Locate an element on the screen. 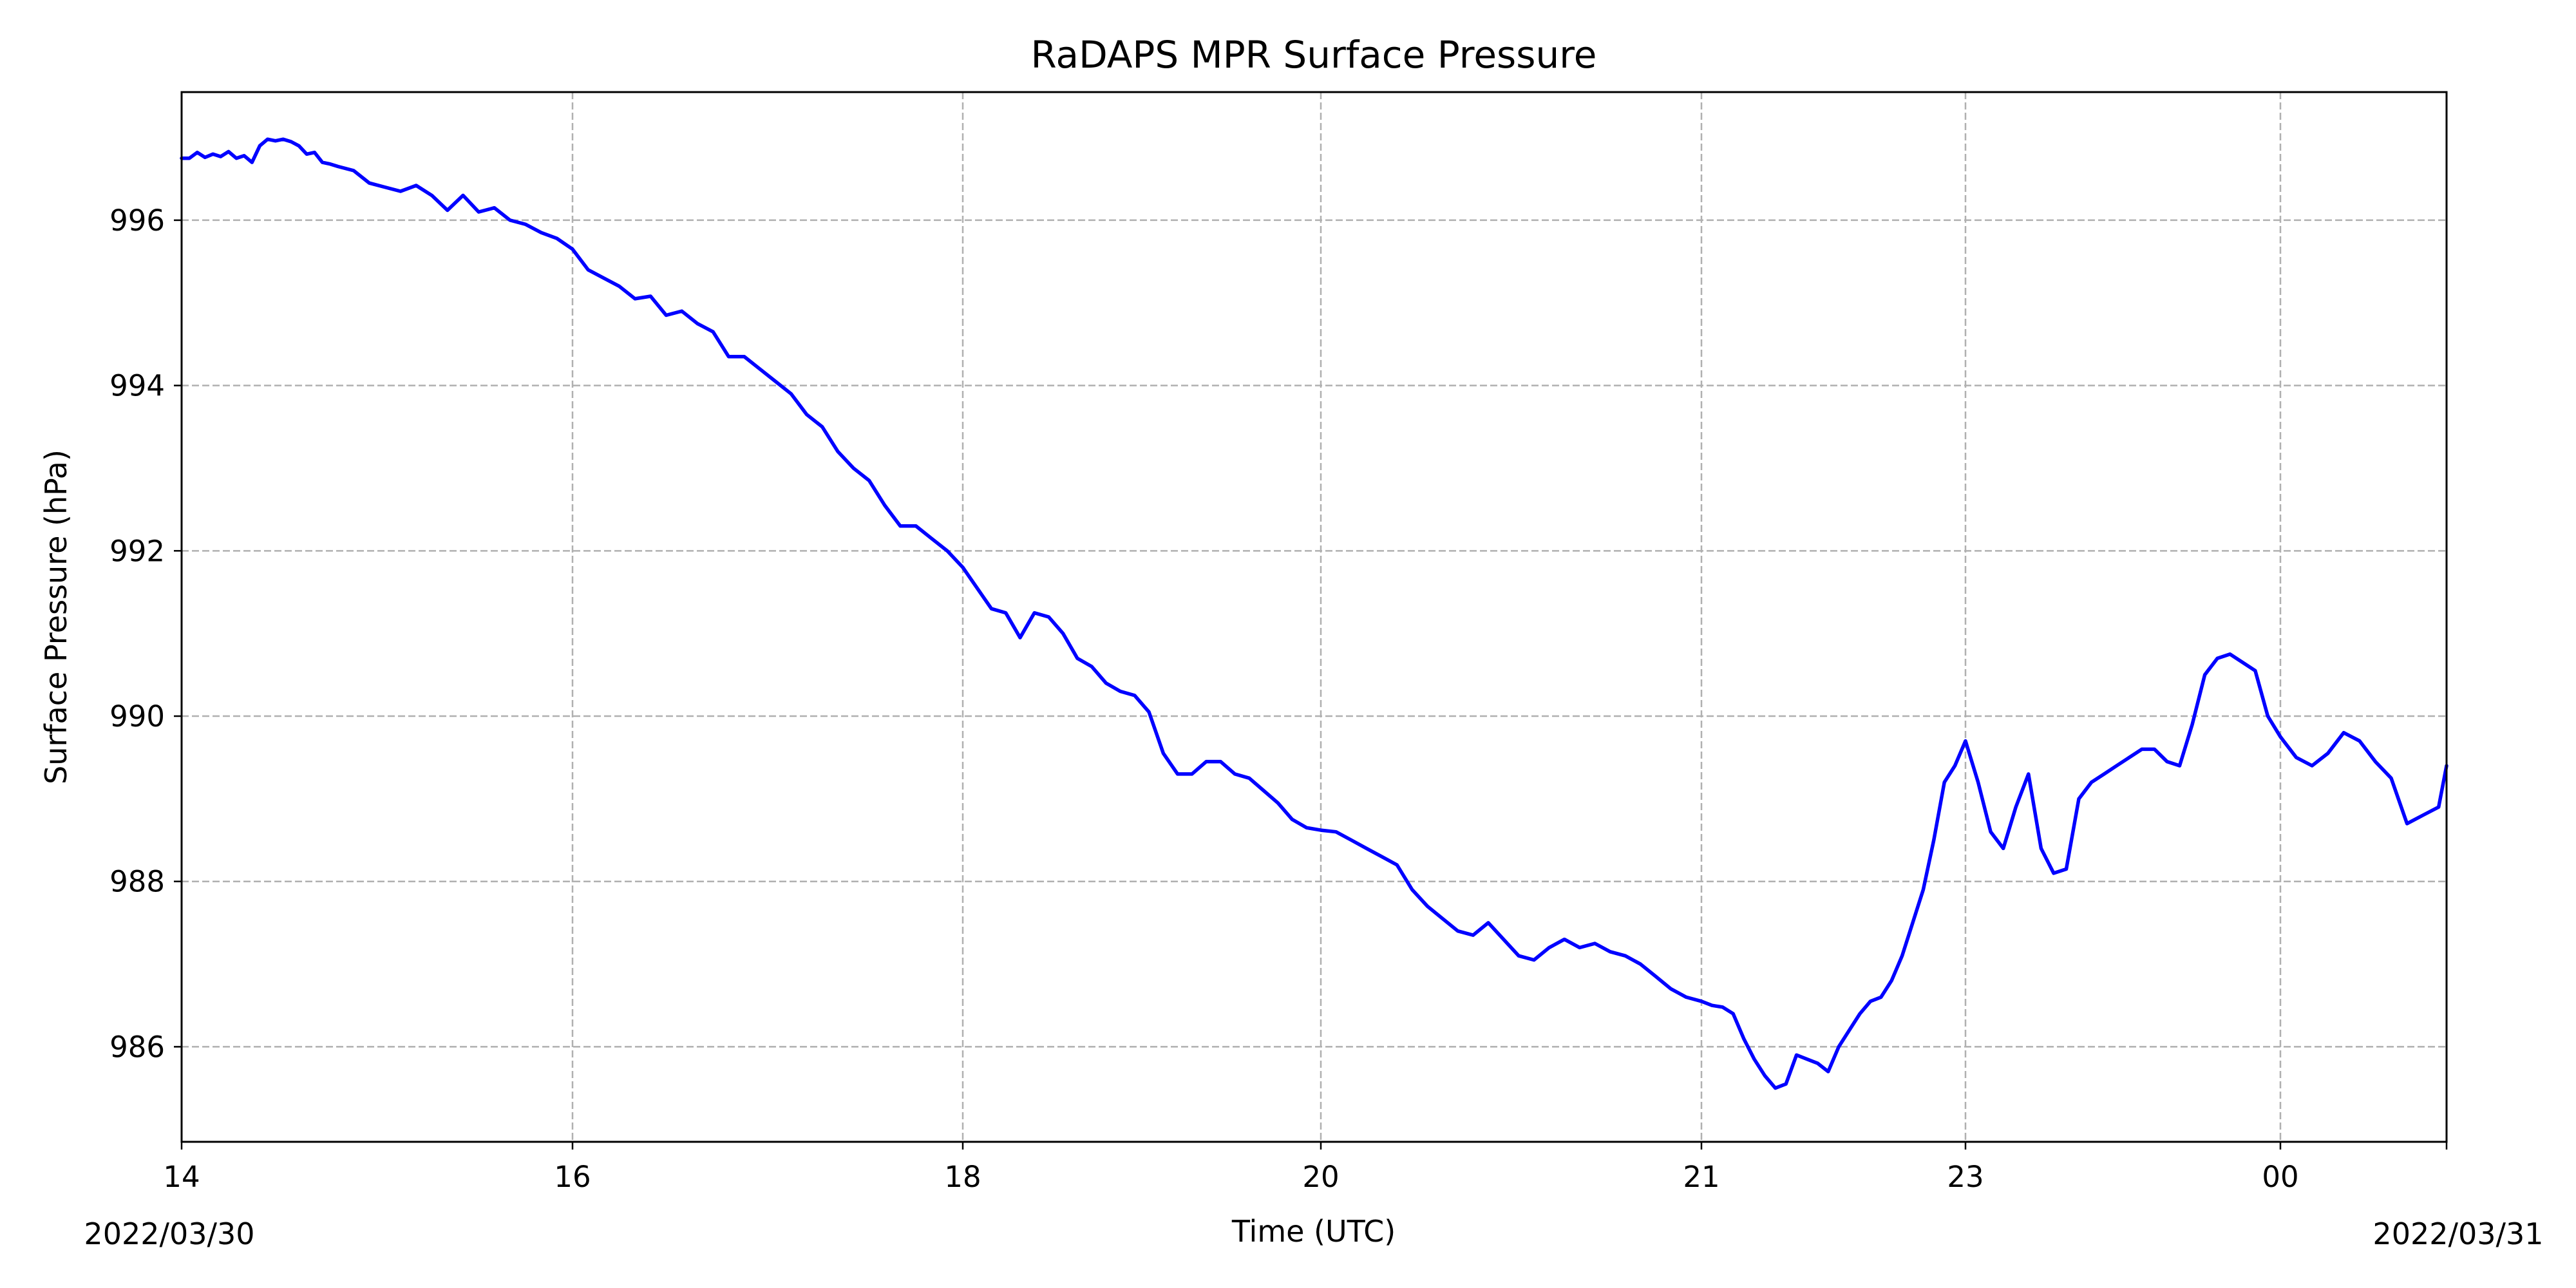  chart-title: RaDAPS MPR Surface Pressure is located at coordinates (1314, 55).